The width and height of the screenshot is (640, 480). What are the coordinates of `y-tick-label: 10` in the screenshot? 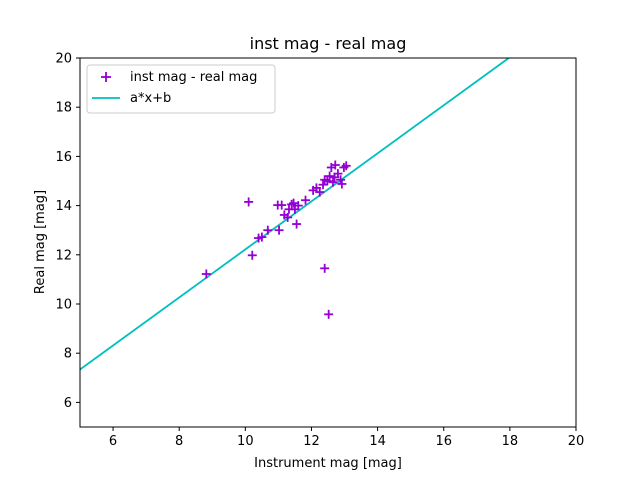 It's located at (63, 305).